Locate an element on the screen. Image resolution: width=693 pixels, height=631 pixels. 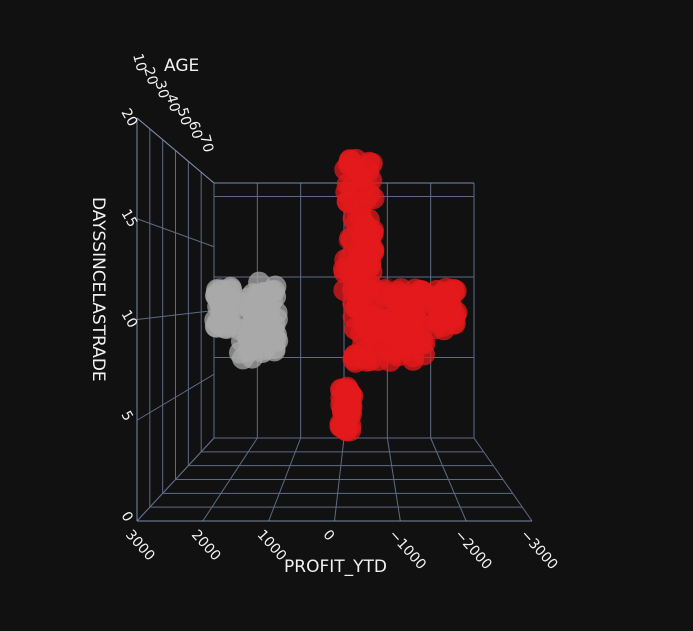
y-tick-label: 30 is located at coordinates (161, 89).